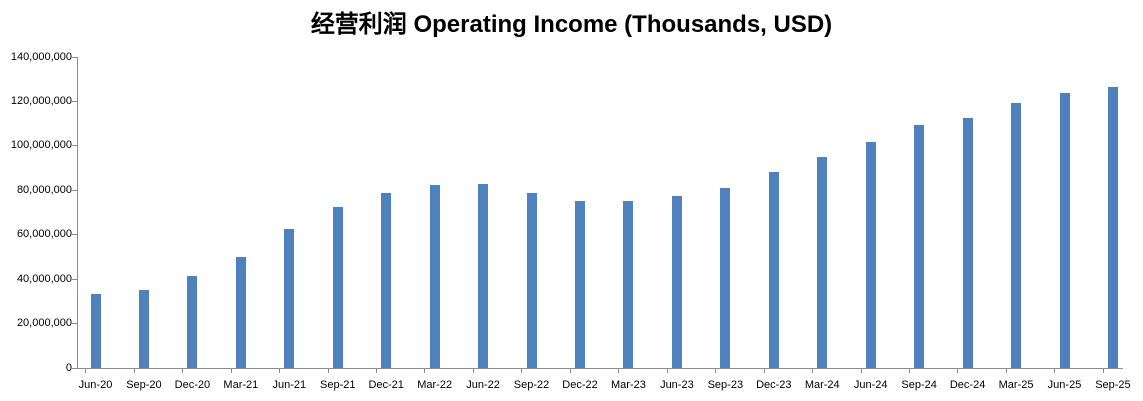  What do you see at coordinates (44, 278) in the screenshot?
I see `y-axis-tick-label: 40,000,000` at bounding box center [44, 278].